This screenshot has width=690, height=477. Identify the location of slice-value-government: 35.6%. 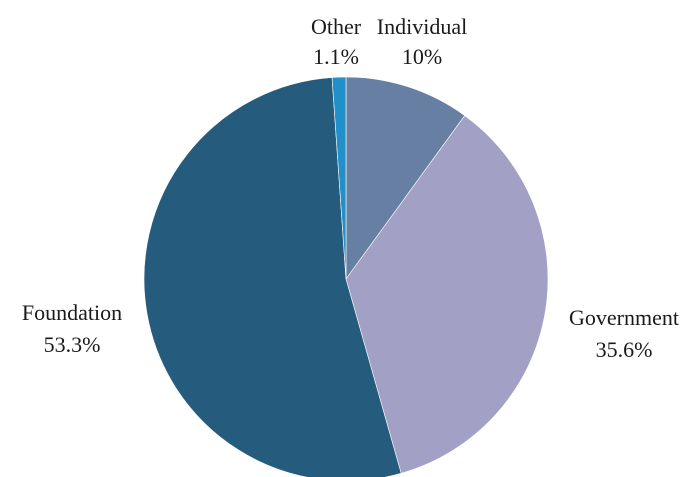
(624, 349).